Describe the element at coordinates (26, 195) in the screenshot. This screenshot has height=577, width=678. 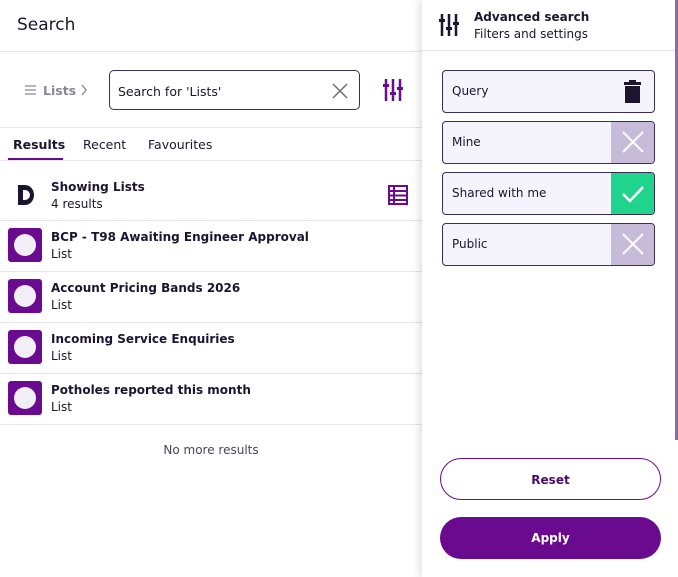
I see `logo` at that location.